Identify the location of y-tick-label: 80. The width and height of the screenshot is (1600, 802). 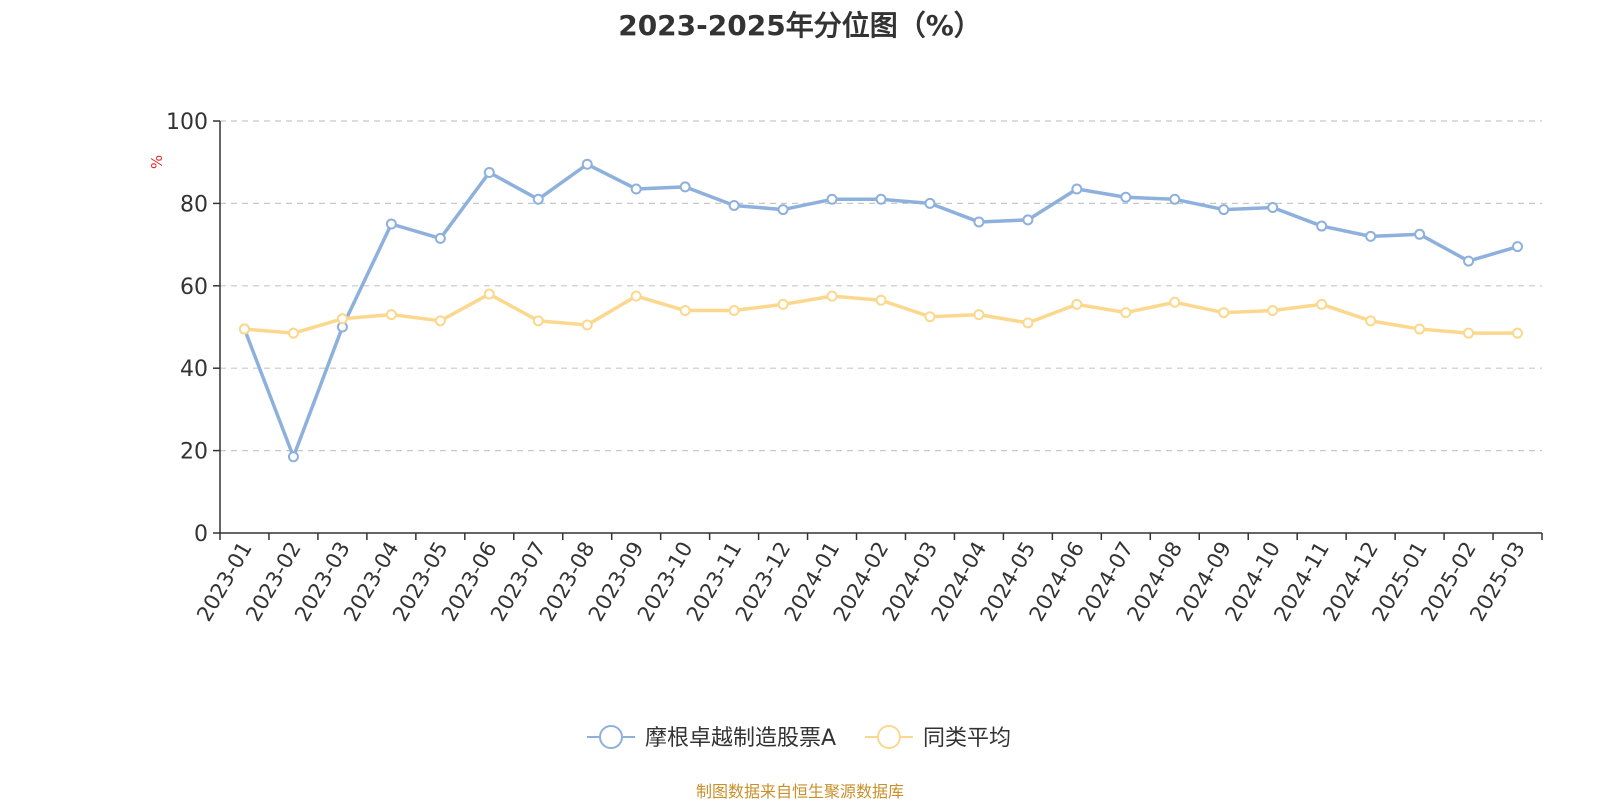
(194, 204).